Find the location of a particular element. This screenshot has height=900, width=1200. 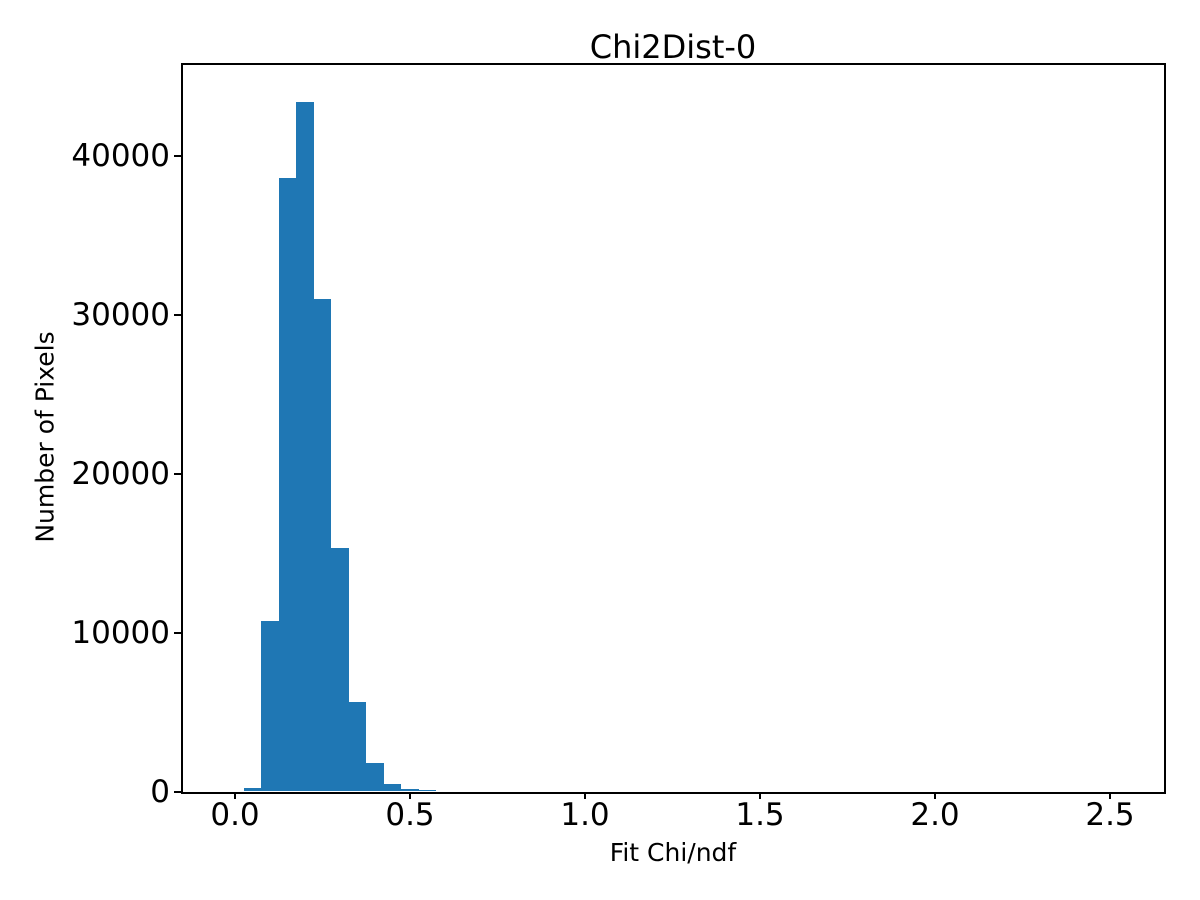

x-tick-label: 1.5 is located at coordinates (760, 815).